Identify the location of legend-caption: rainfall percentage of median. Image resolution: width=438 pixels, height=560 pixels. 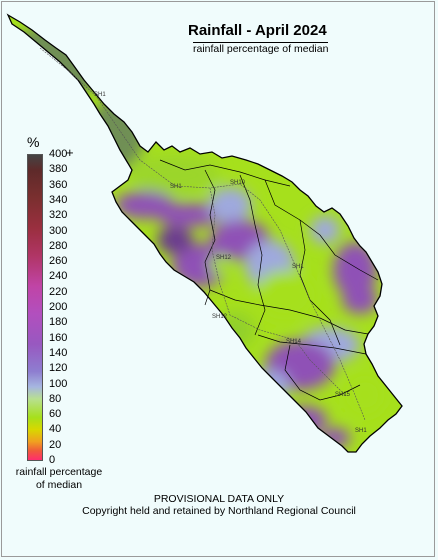
(59, 479).